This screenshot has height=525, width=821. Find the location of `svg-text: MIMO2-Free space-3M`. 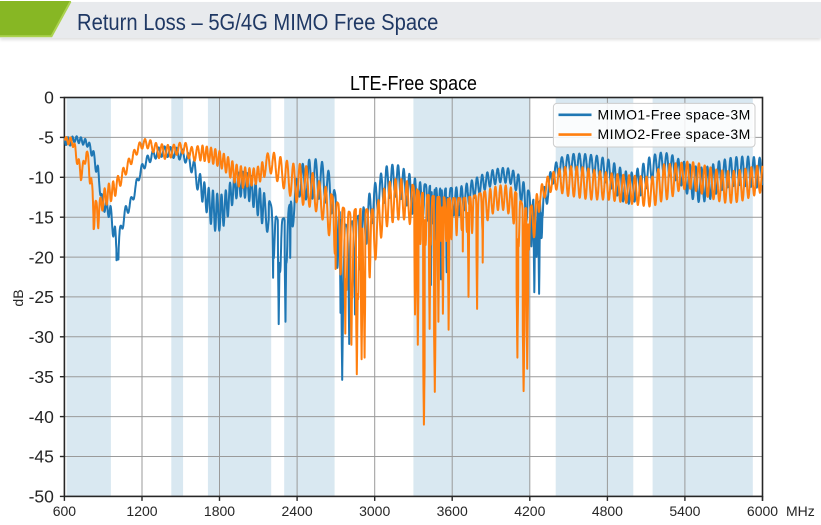

svg-text: MIMO2-Free space-3M is located at coordinates (674, 134).